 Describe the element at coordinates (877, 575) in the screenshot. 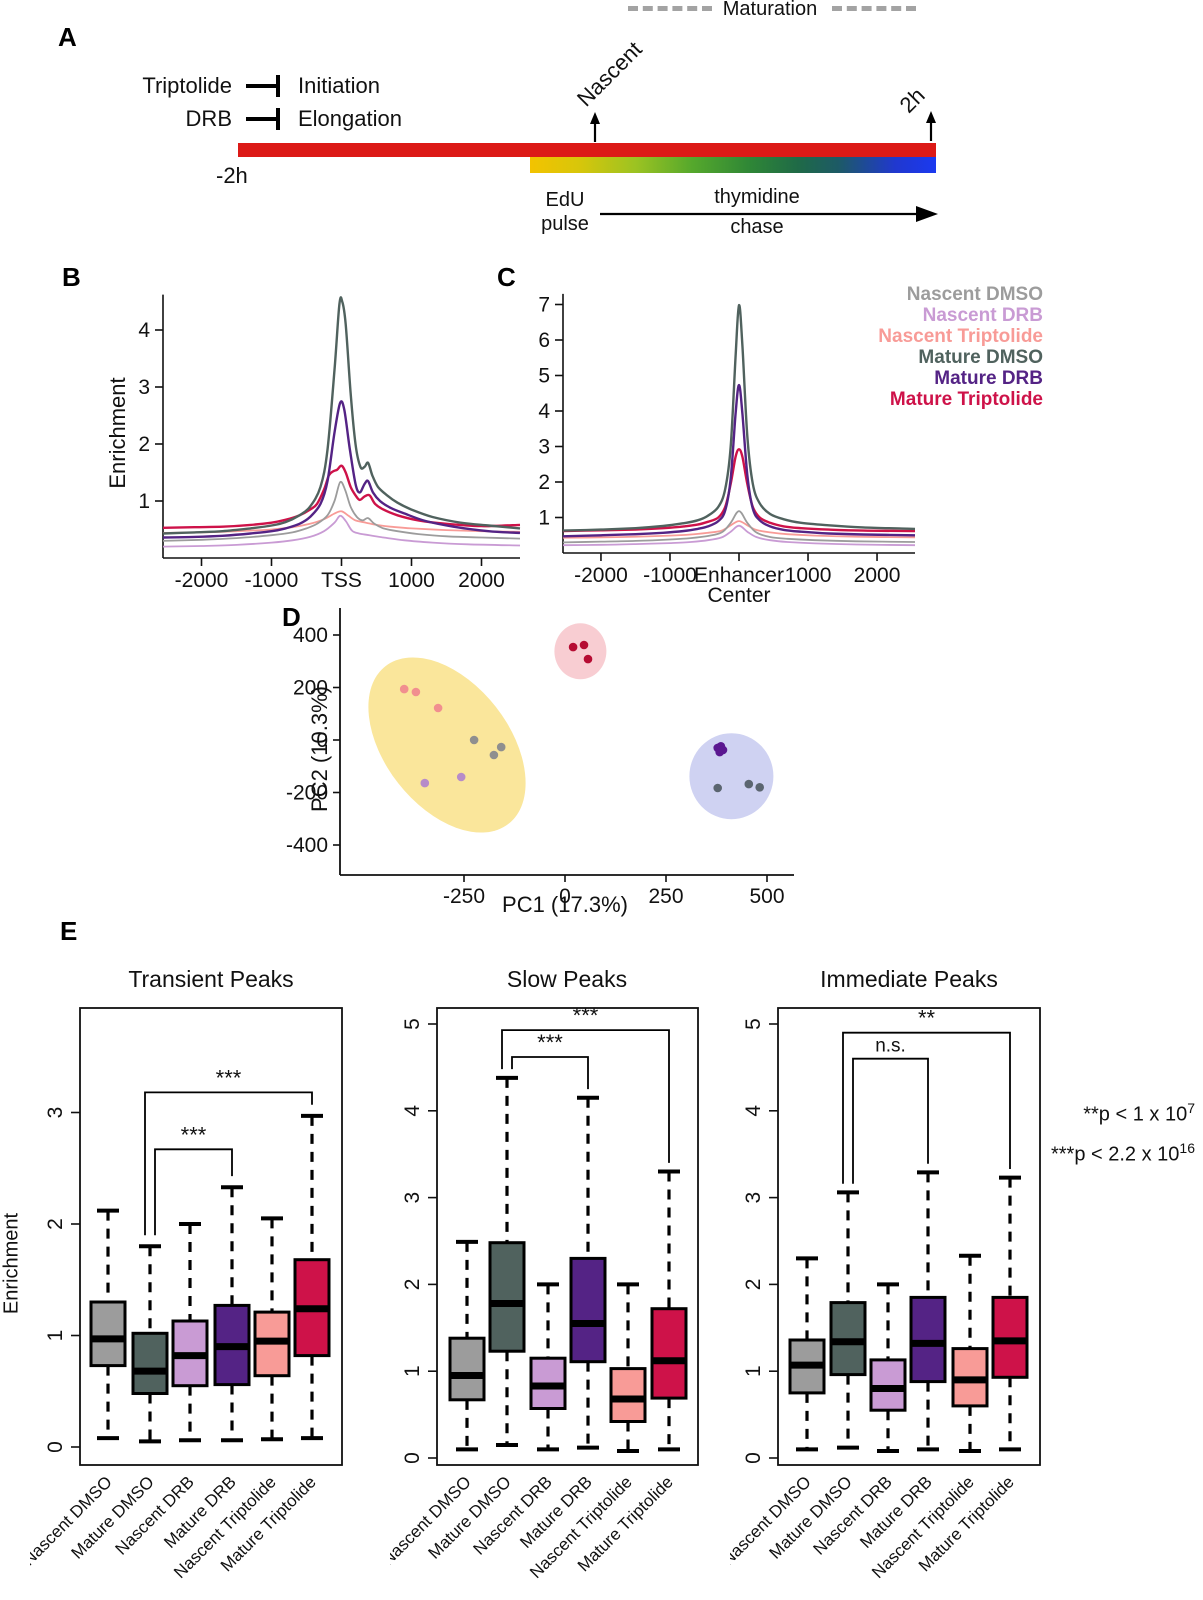

I see `x-tick-label: 2000` at that location.